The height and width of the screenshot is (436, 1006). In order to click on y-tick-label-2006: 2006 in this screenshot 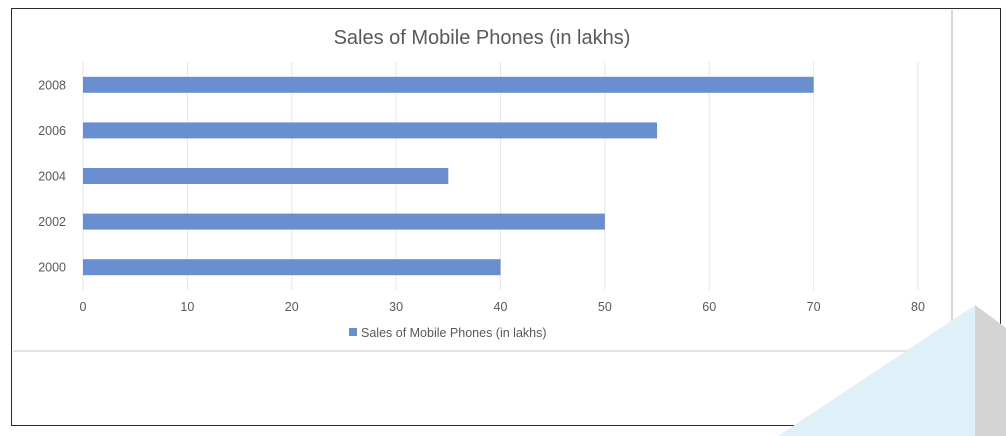, I will do `click(52, 131)`.